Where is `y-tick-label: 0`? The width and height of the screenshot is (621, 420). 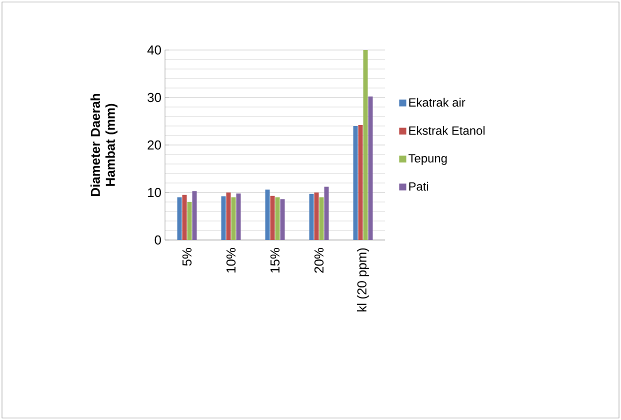
y-tick-label: 0 is located at coordinates (157, 240).